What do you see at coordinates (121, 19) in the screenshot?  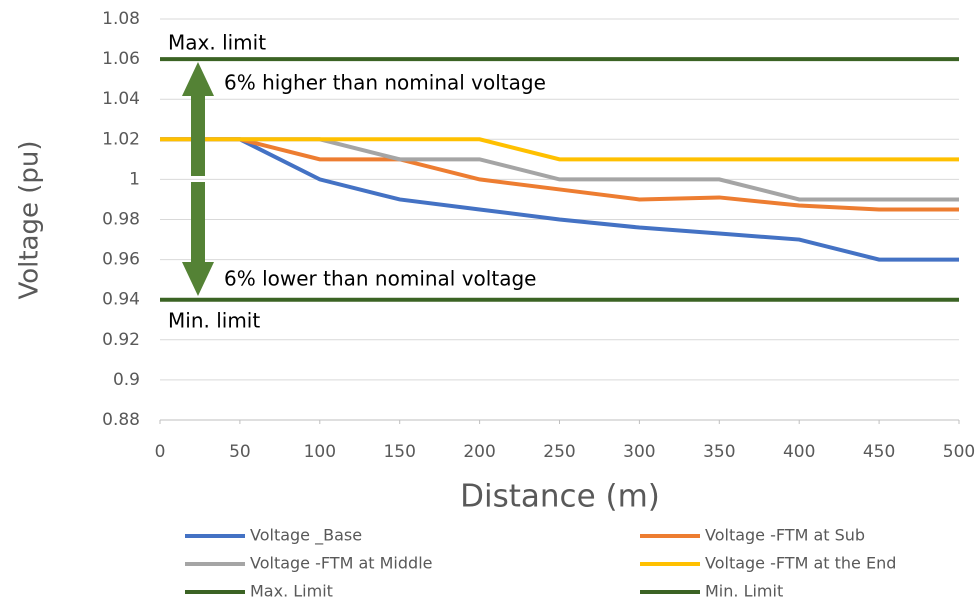 I see `y-tick-label: 1.08` at bounding box center [121, 19].